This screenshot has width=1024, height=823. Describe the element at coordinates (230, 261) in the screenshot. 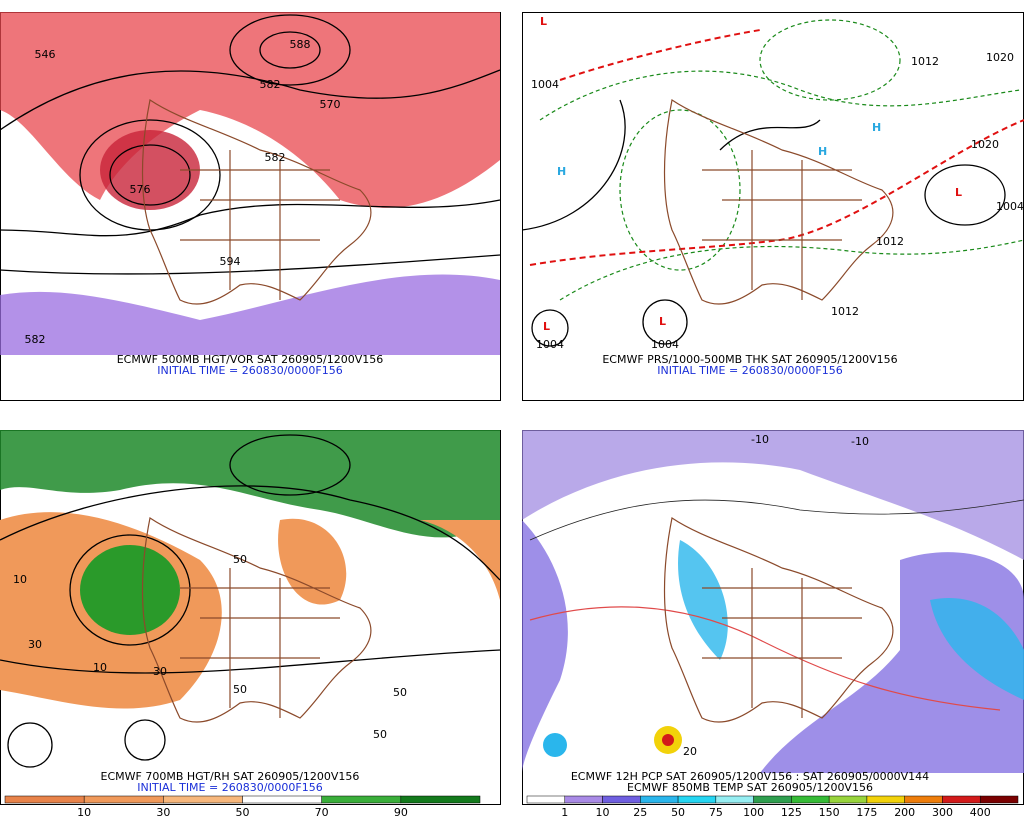

I see `contour-label: 594` at that location.